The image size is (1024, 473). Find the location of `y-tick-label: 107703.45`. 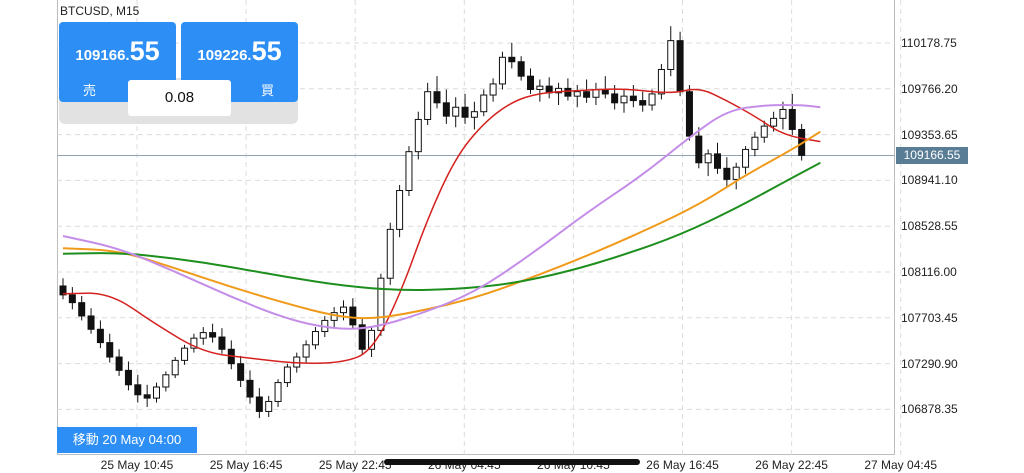

y-tick-label: 107703.45 is located at coordinates (929, 317).